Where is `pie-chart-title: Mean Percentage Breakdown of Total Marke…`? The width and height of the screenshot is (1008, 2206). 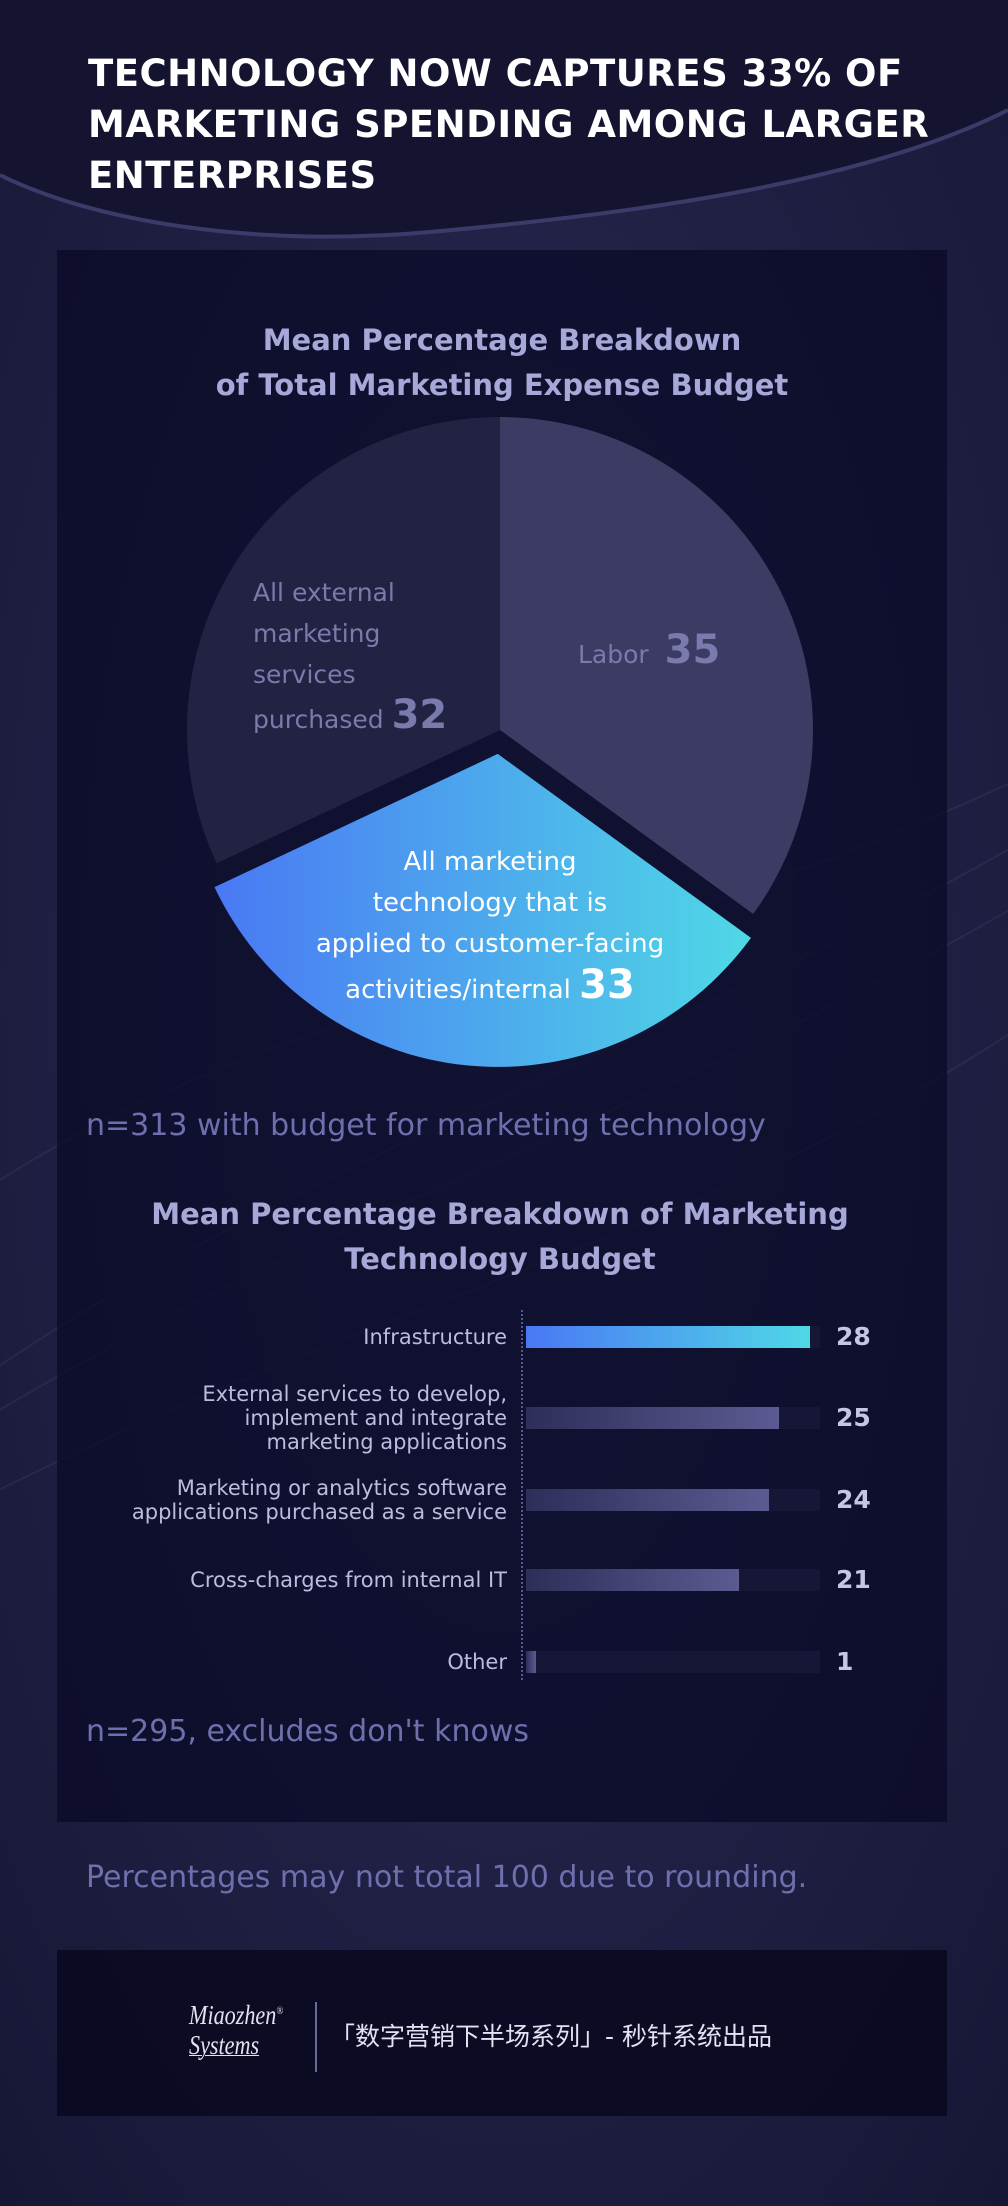
pie-chart-title: Mean Percentage Breakdown of Total Marke… is located at coordinates (502, 362).